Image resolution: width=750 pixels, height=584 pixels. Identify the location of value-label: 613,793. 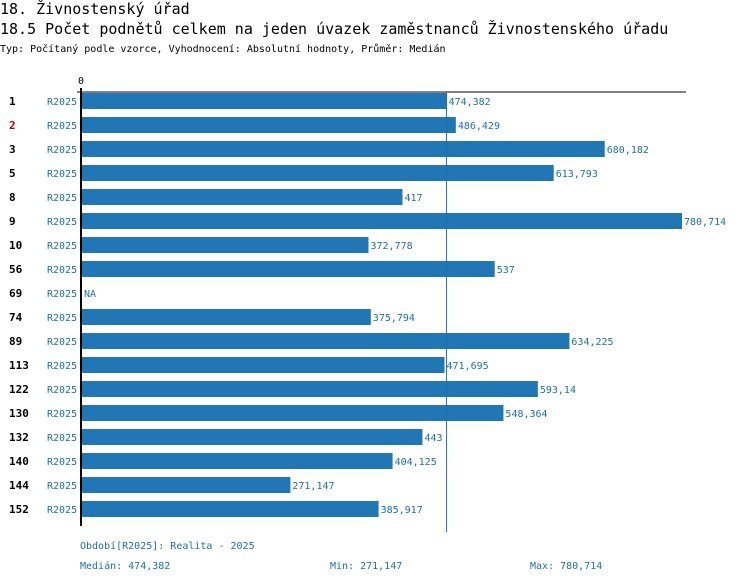
(577, 174).